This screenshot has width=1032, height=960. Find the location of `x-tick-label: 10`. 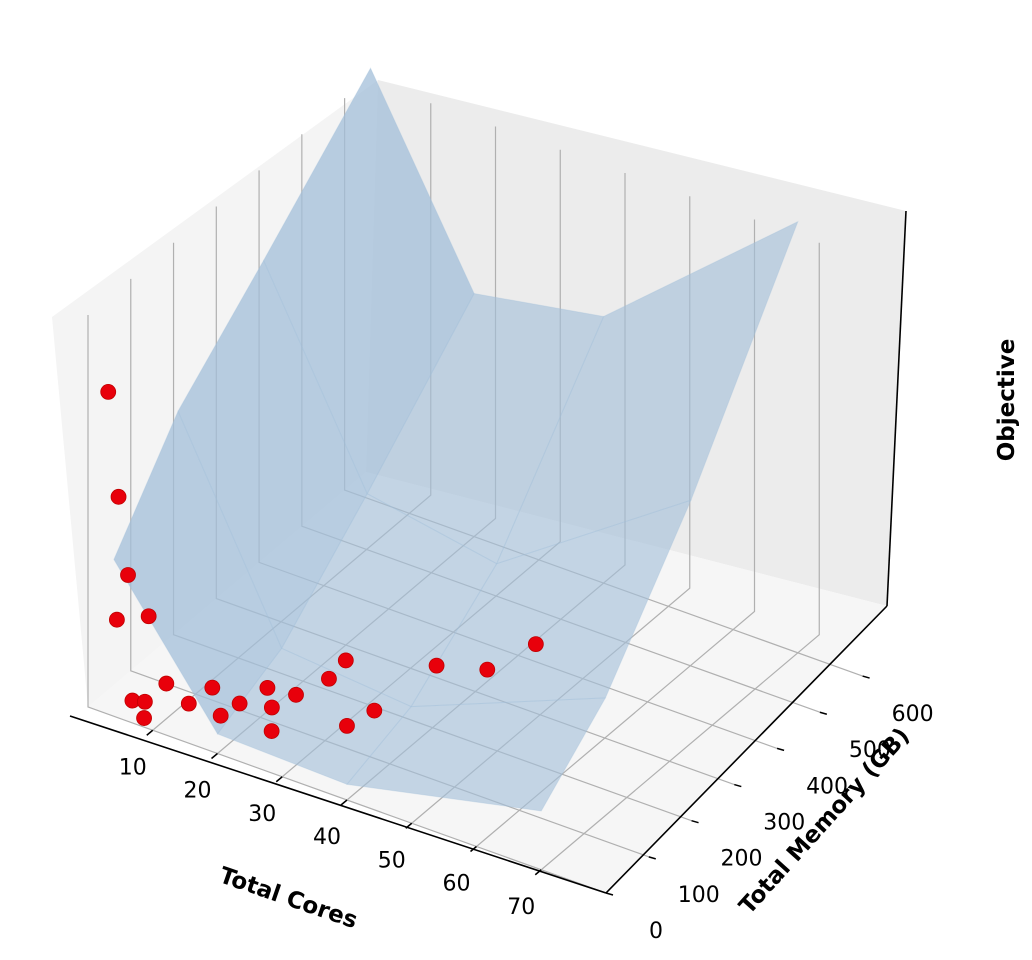

x-tick-label: 10 is located at coordinates (133, 767).